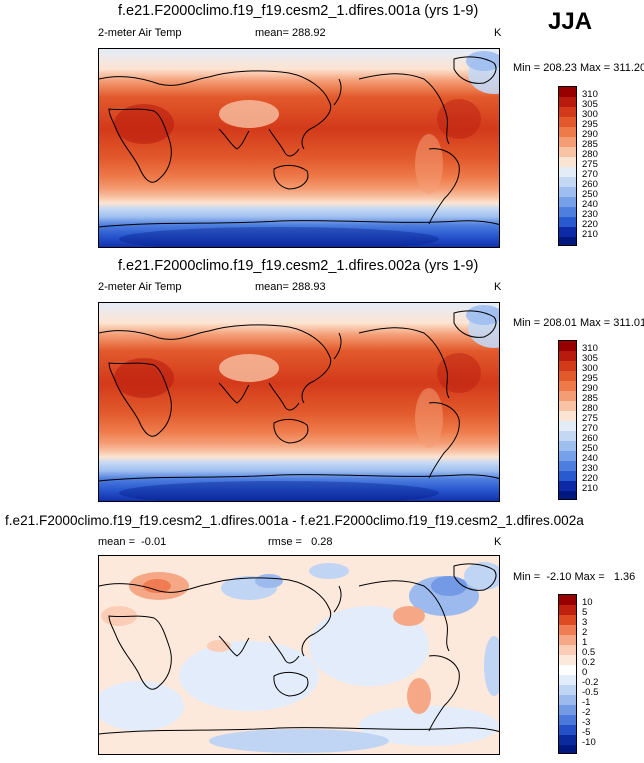 The image size is (644, 763). I want to click on panel-1-legend-label: 310, so click(590, 94).